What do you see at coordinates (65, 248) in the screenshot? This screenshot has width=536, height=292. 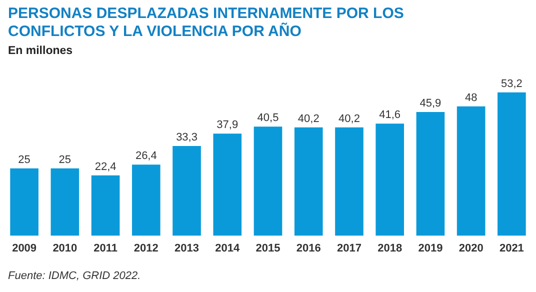 I see `x-tick-label: 2010` at bounding box center [65, 248].